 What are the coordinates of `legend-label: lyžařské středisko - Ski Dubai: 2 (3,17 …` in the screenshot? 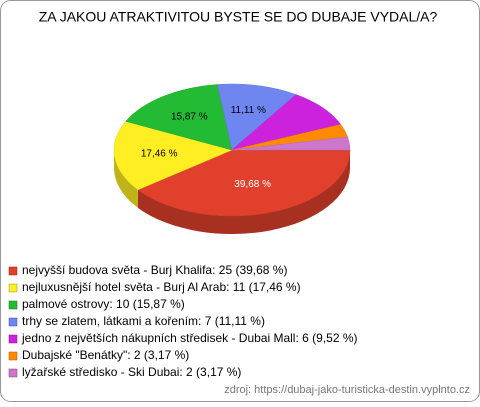 It's located at (131, 372).